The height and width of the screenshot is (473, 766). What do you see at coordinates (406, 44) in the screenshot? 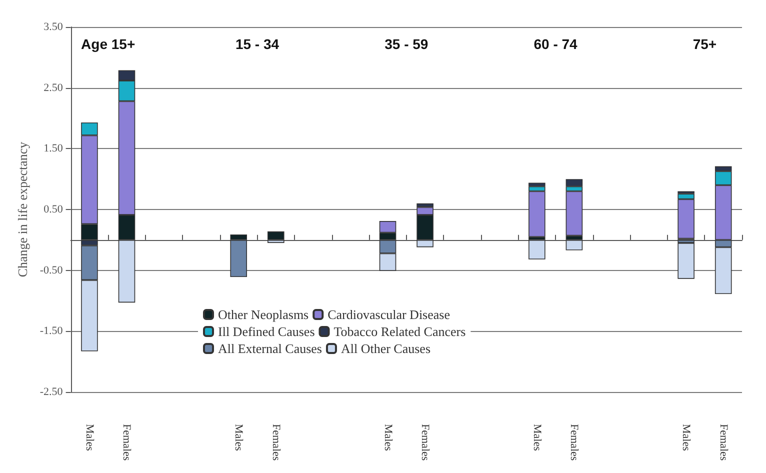
I see `annotation: 35 - 59` at bounding box center [406, 44].